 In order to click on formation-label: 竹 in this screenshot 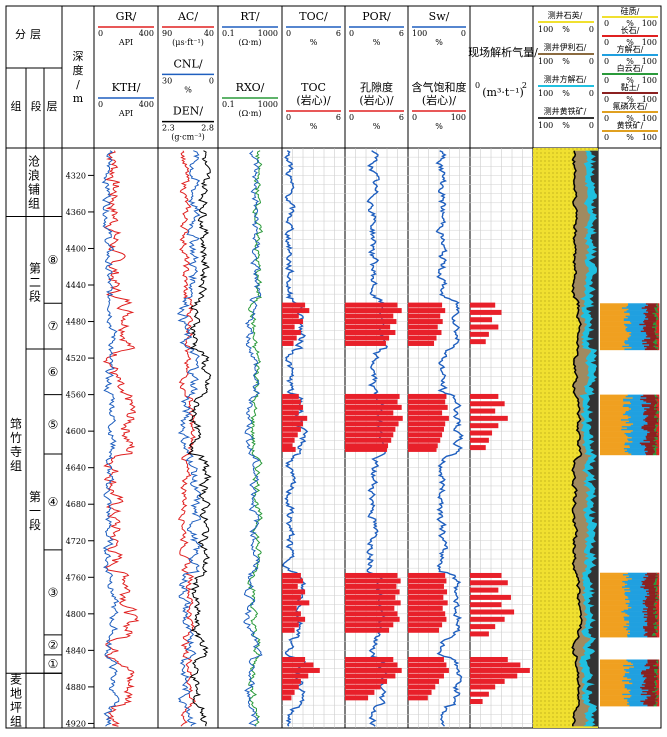, I will do `click(16, 438)`.